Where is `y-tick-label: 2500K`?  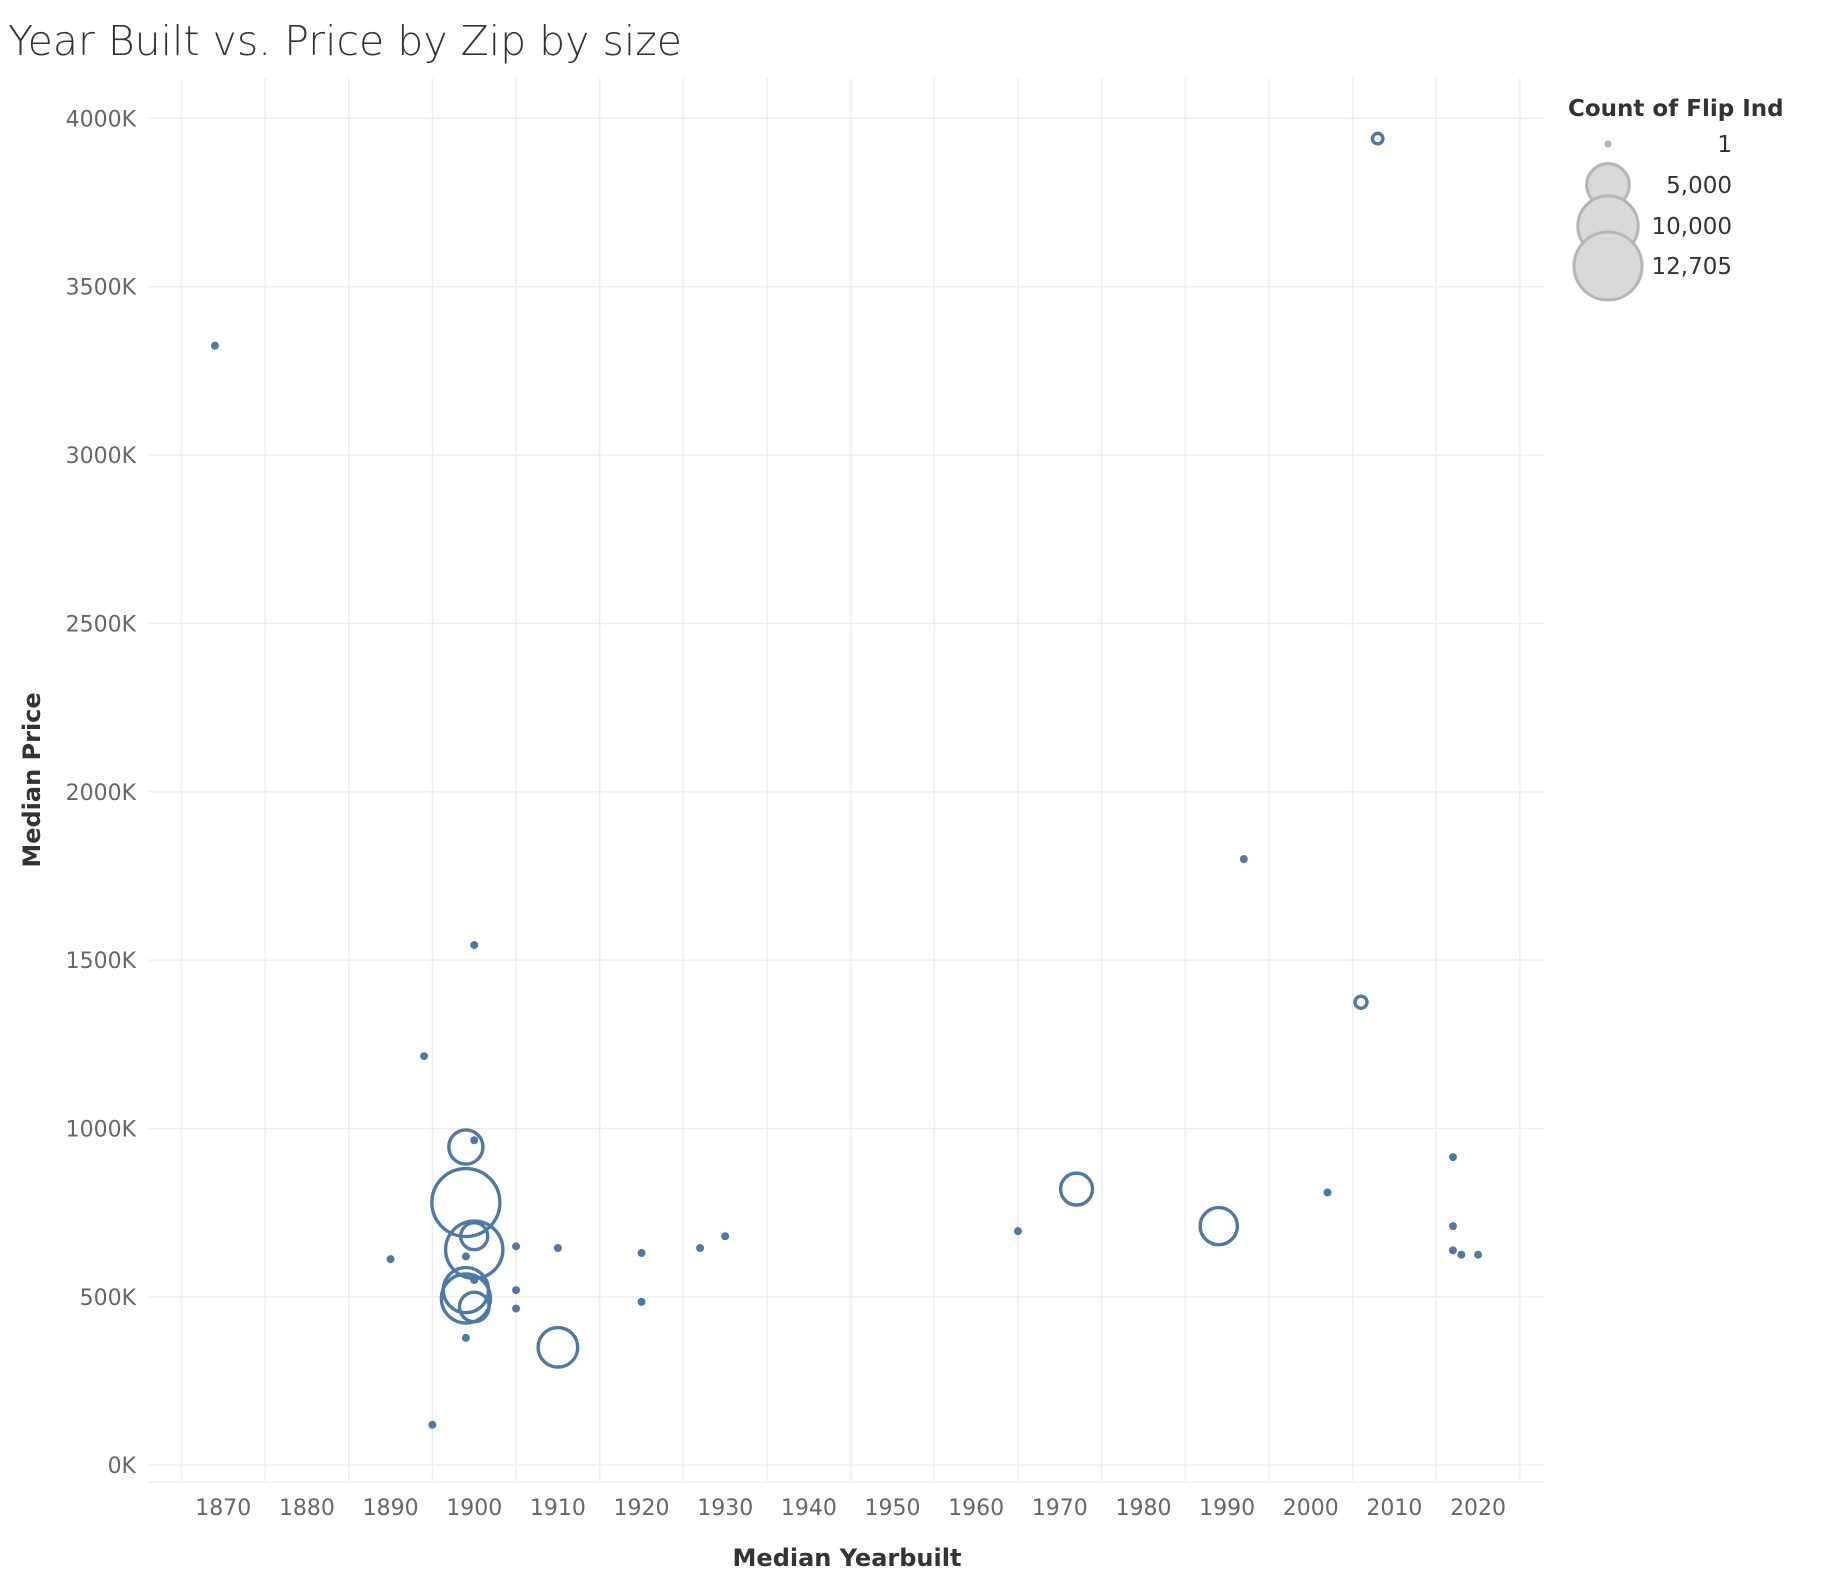 y-tick-label: 2500K is located at coordinates (101, 624).